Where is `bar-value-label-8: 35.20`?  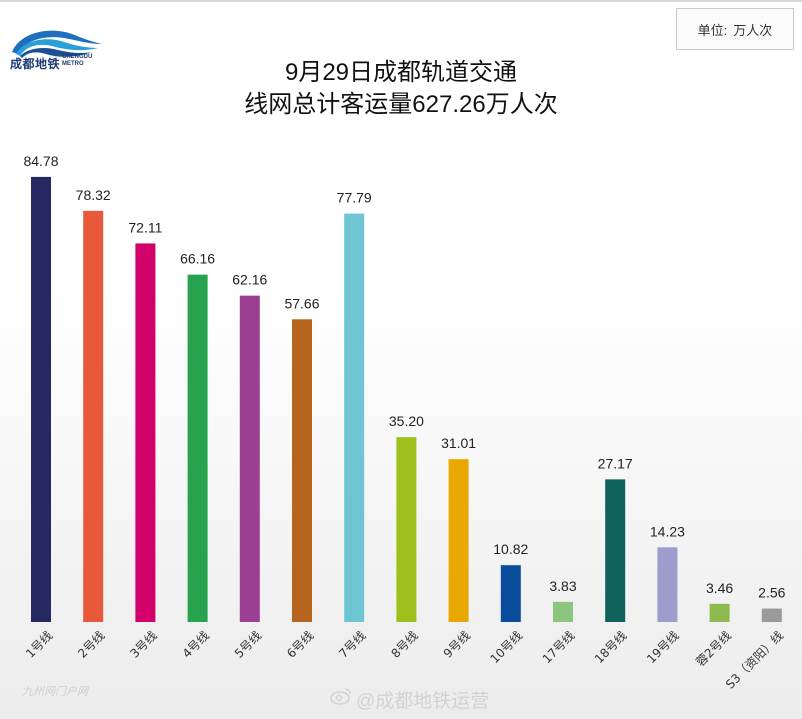 bar-value-label-8: 35.20 is located at coordinates (406, 421).